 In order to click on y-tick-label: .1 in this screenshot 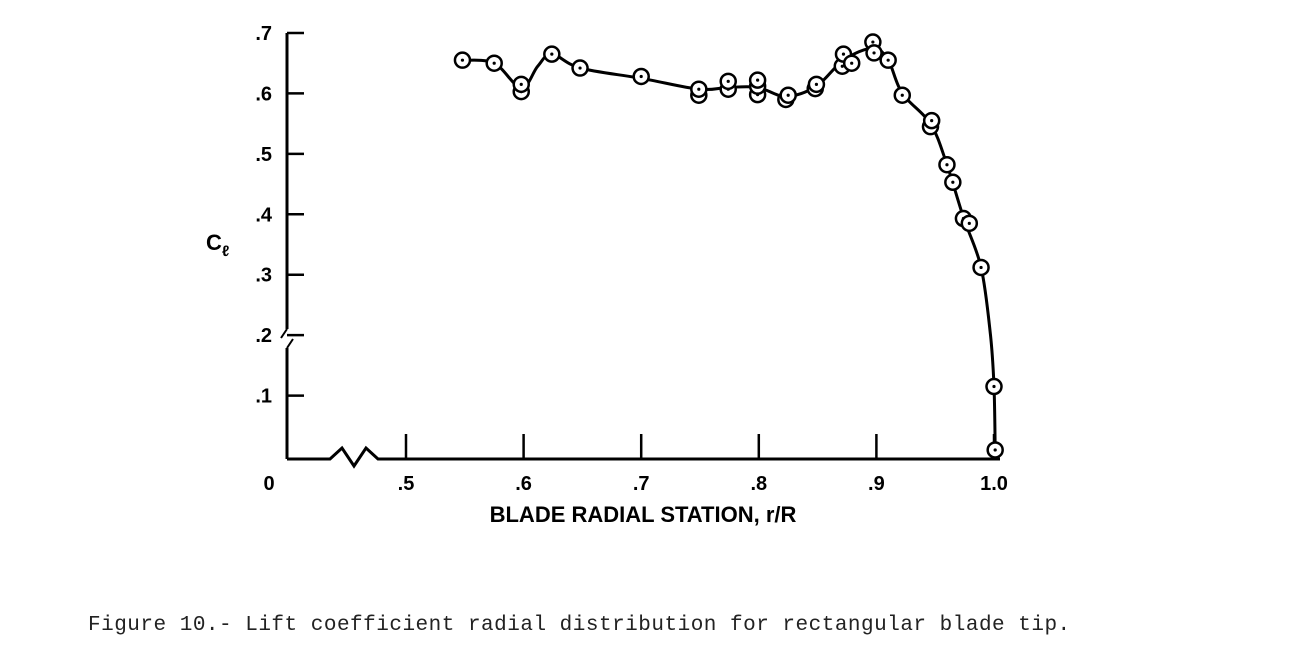, I will do `click(263, 397)`.